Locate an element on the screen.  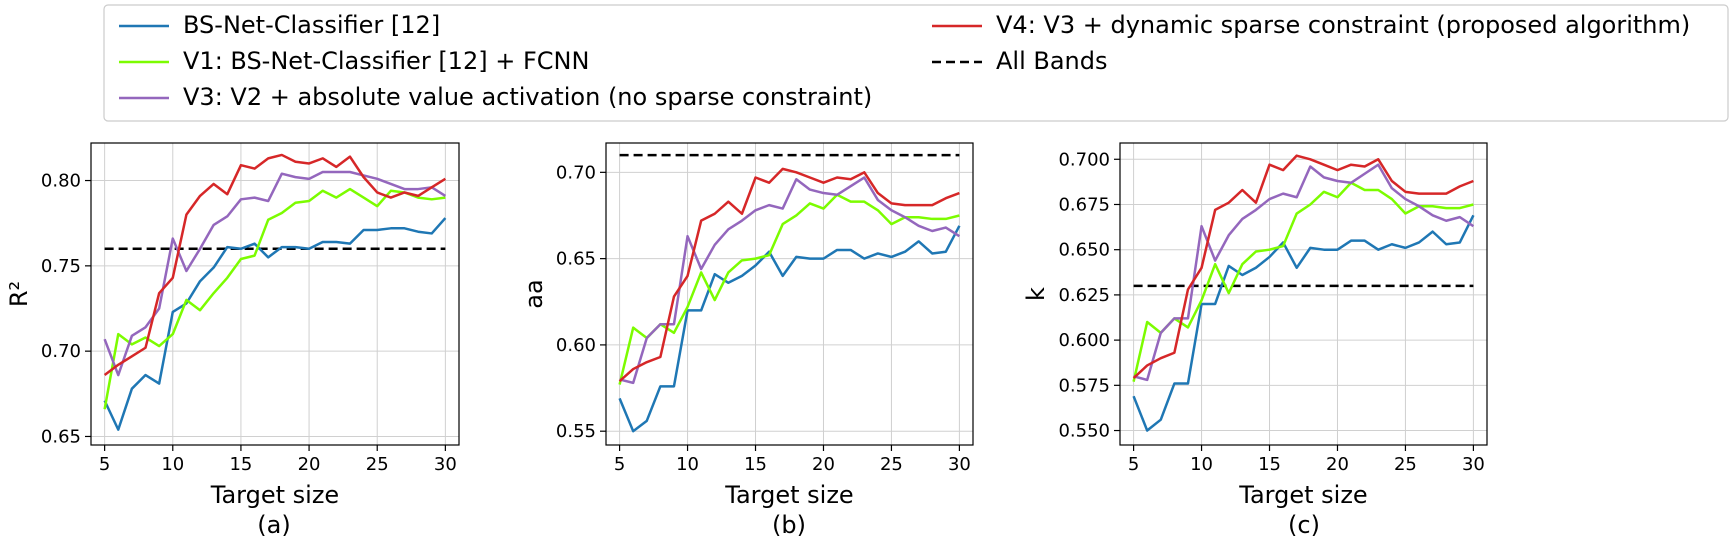
subfigure-label-a: (a) is located at coordinates (273, 525).